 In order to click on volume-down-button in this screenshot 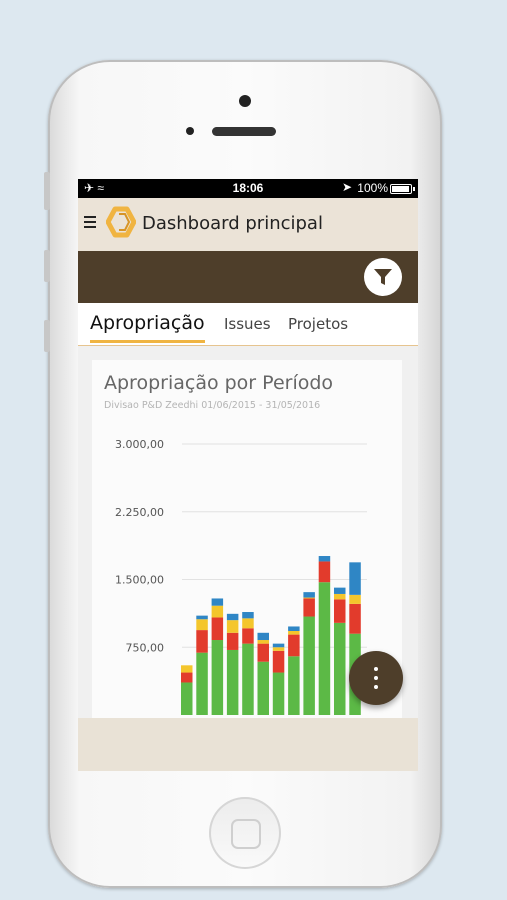, I will do `click(47, 336)`.